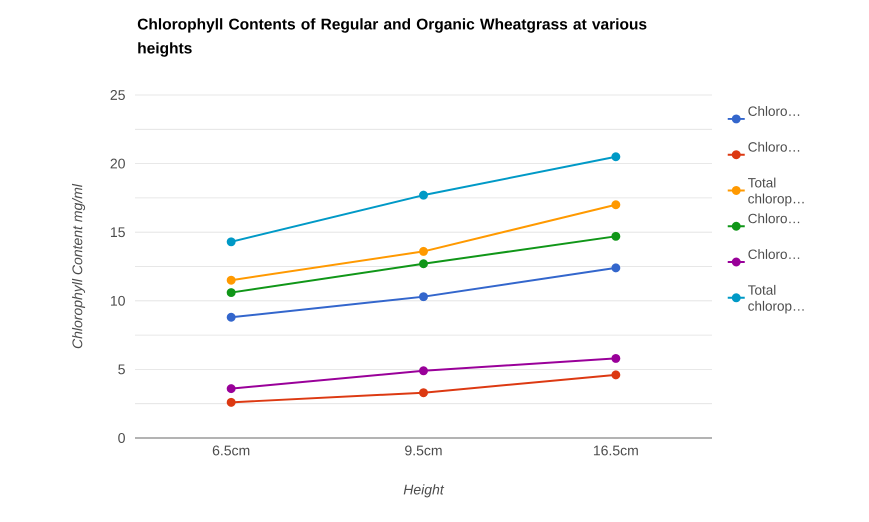 The width and height of the screenshot is (869, 522). I want to click on y-tick-label: 10, so click(117, 301).